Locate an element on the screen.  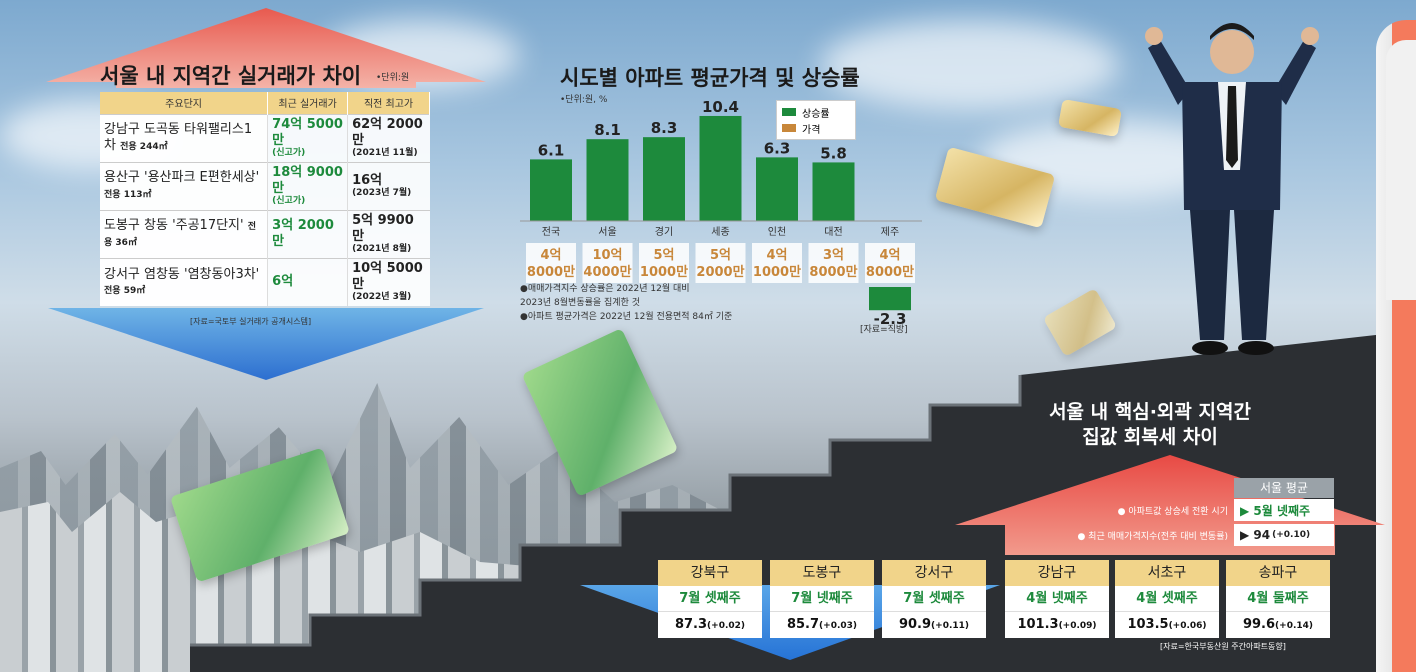
district-change: (+0.11) is located at coordinates (950, 626).